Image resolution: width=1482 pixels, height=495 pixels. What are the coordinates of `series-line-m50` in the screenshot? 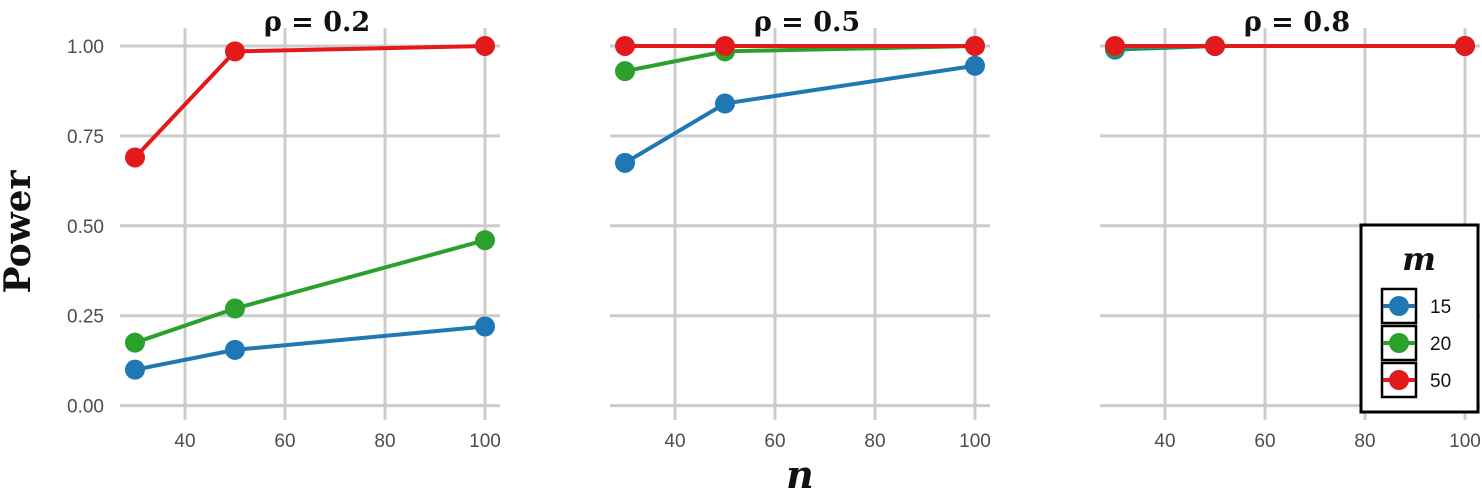 It's located at (310, 101).